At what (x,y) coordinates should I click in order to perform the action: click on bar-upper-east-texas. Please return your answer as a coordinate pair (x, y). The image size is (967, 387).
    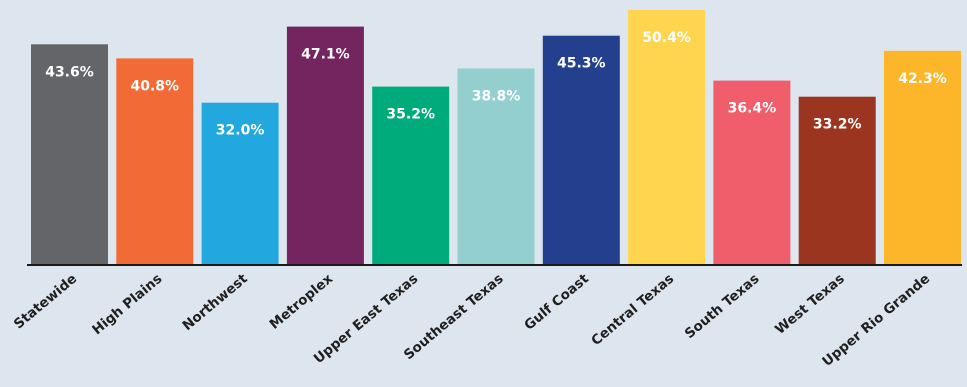
    Looking at the image, I should click on (411, 175).